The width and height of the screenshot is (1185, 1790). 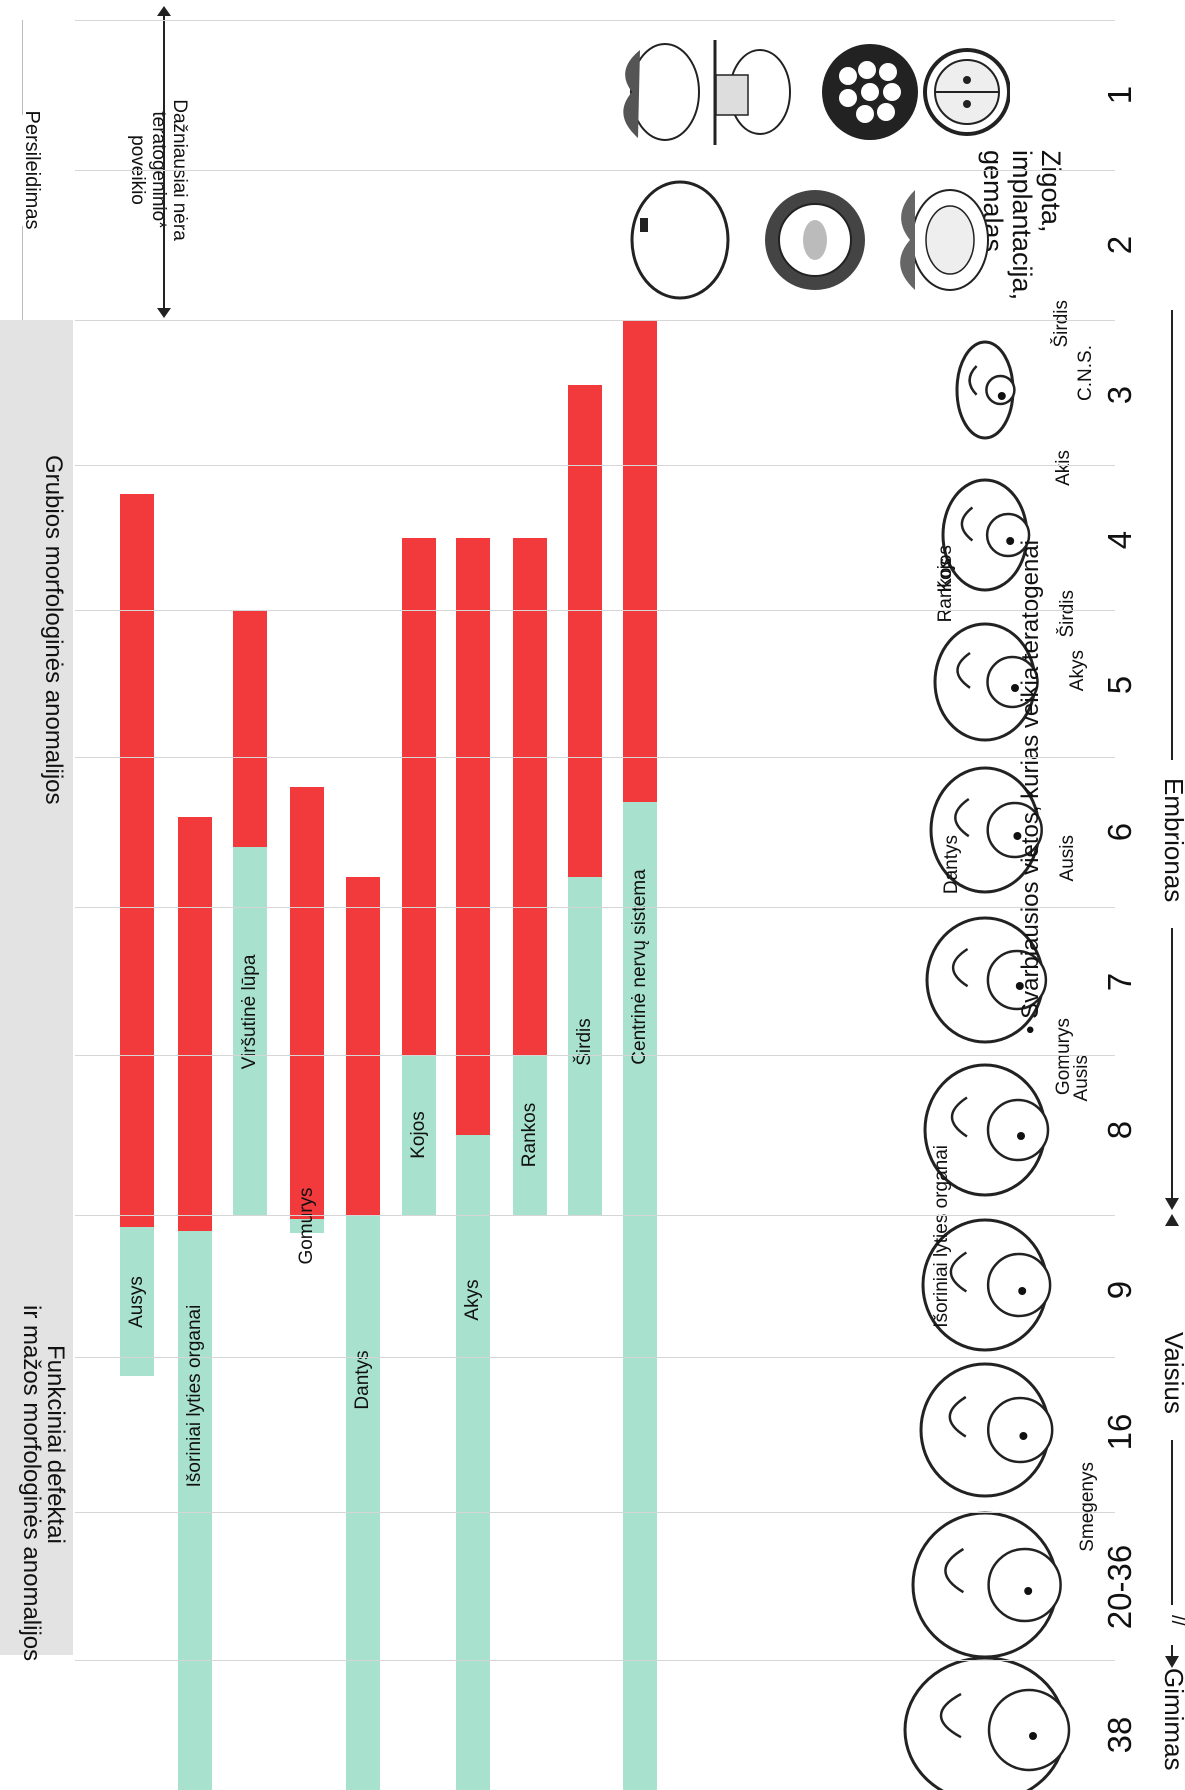 I want to click on embryo-arrow-left, so click(x=1172, y=535).